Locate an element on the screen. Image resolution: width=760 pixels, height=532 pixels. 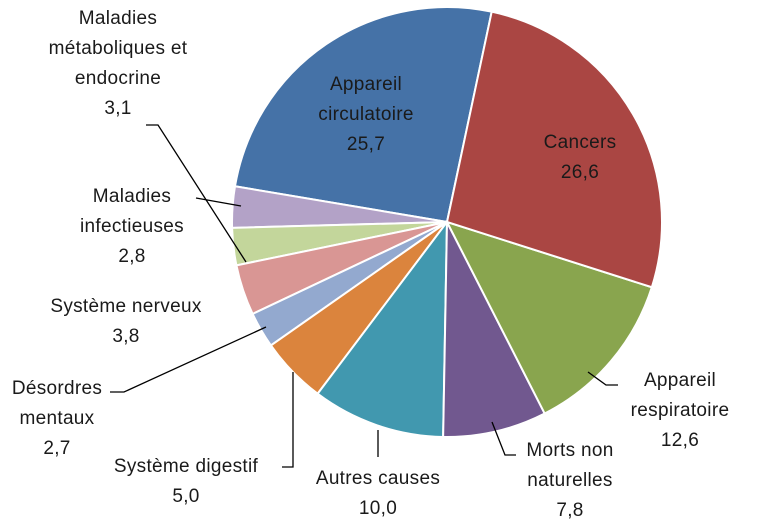
value-label: 2,8 is located at coordinates (132, 256).